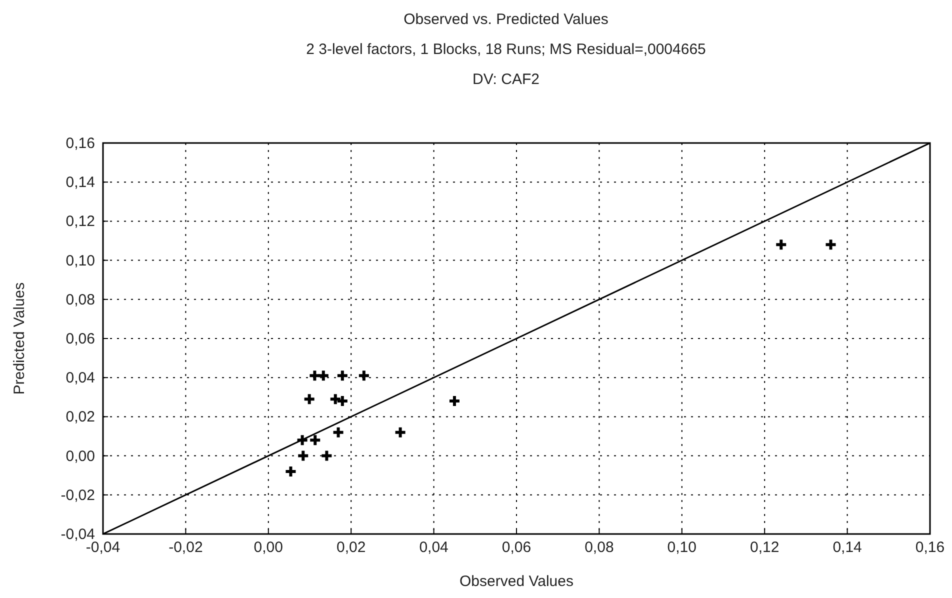 Image resolution: width=952 pixels, height=598 pixels. What do you see at coordinates (930, 547) in the screenshot?
I see `x-tick-label: 0,16` at bounding box center [930, 547].